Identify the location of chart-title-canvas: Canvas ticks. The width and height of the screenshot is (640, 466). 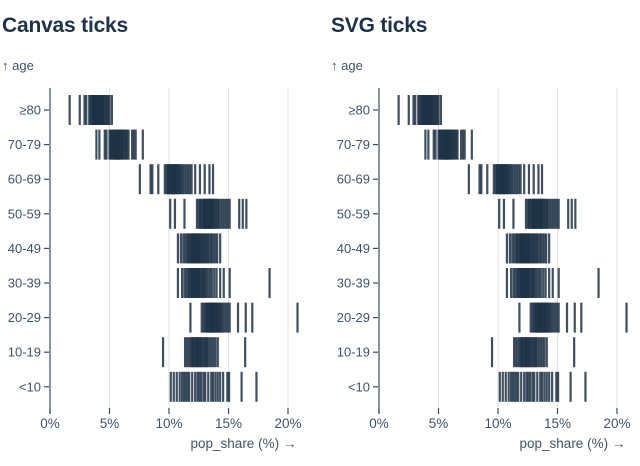
(65, 25).